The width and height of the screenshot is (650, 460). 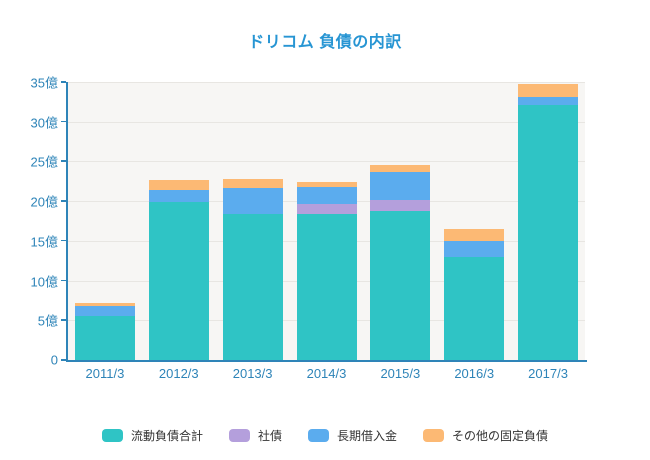 What do you see at coordinates (400, 373) in the screenshot?
I see `x-axis-label: 2015/3` at bounding box center [400, 373].